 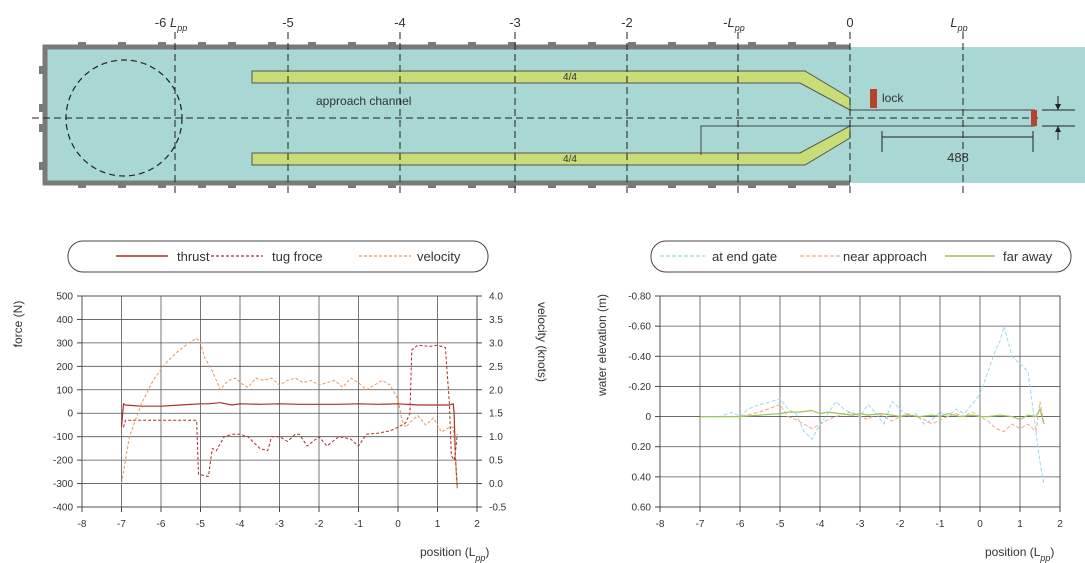 I want to click on schematic-tick-label: -4, so click(x=400, y=22).